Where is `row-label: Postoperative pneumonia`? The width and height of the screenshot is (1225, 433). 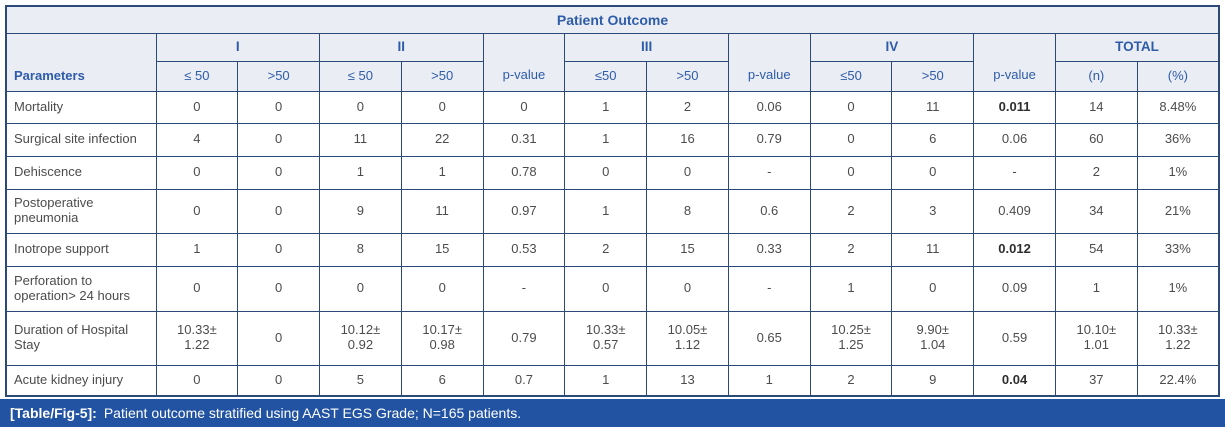
row-label: Postoperative pneumonia is located at coordinates (81, 211).